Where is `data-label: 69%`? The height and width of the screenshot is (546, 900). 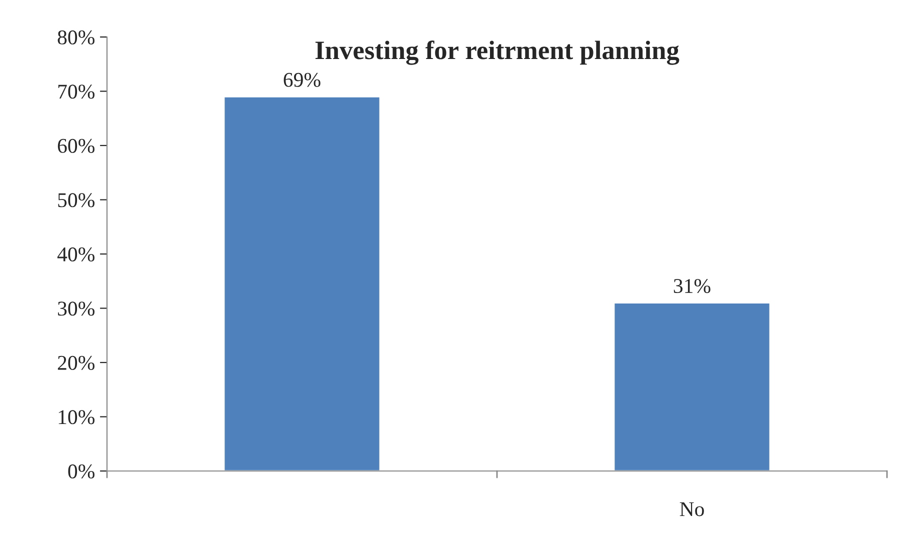
data-label: 69% is located at coordinates (302, 79).